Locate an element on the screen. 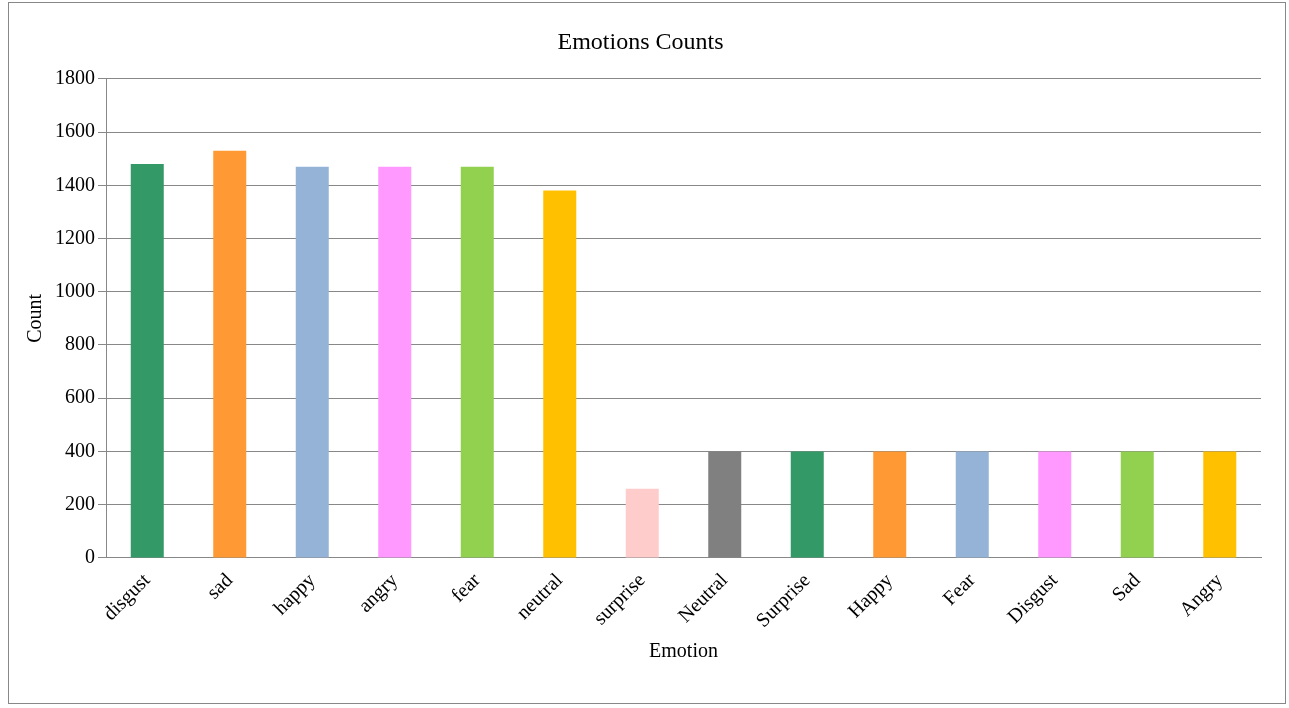 The image size is (1289, 708). x-tick-label: Fear is located at coordinates (959, 589).